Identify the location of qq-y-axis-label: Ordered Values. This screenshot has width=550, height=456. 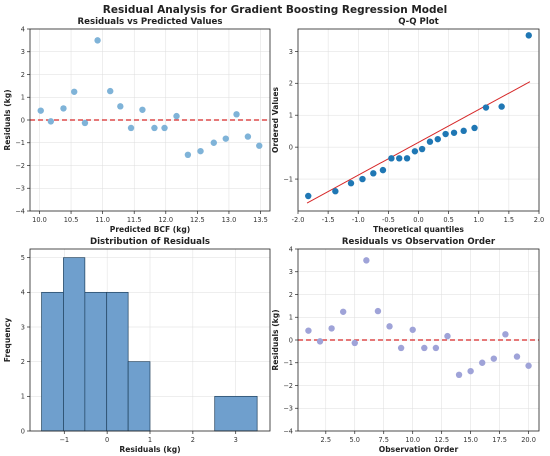
(275, 120).